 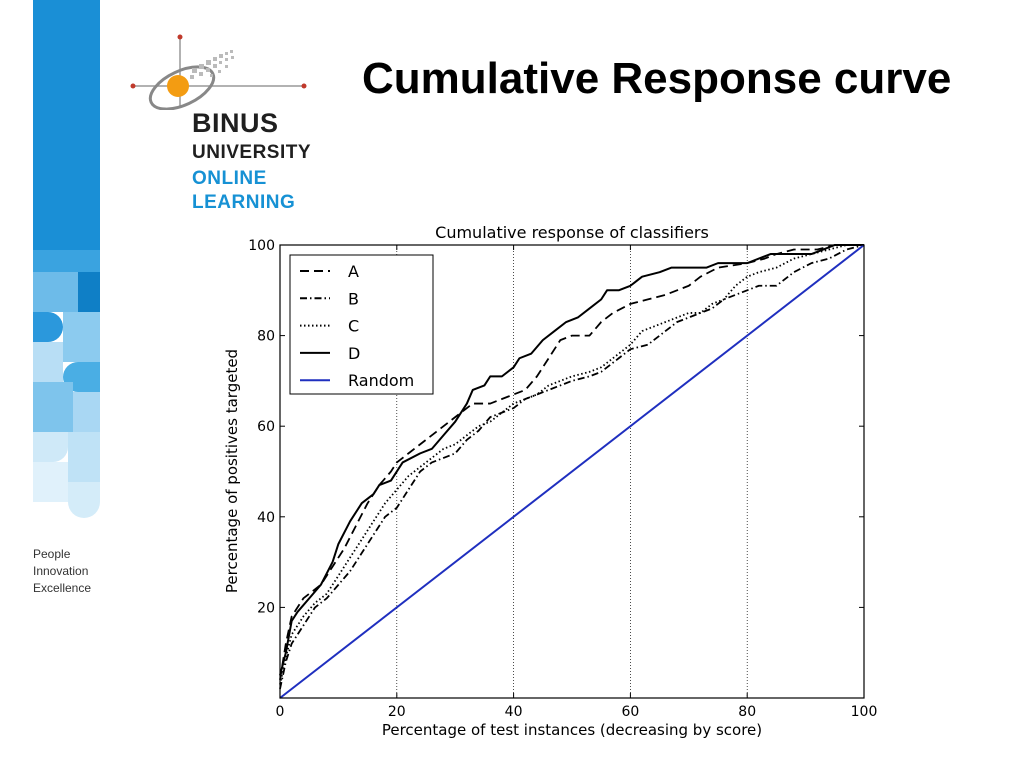 I want to click on x-tick-label: 20, so click(x=397, y=712).